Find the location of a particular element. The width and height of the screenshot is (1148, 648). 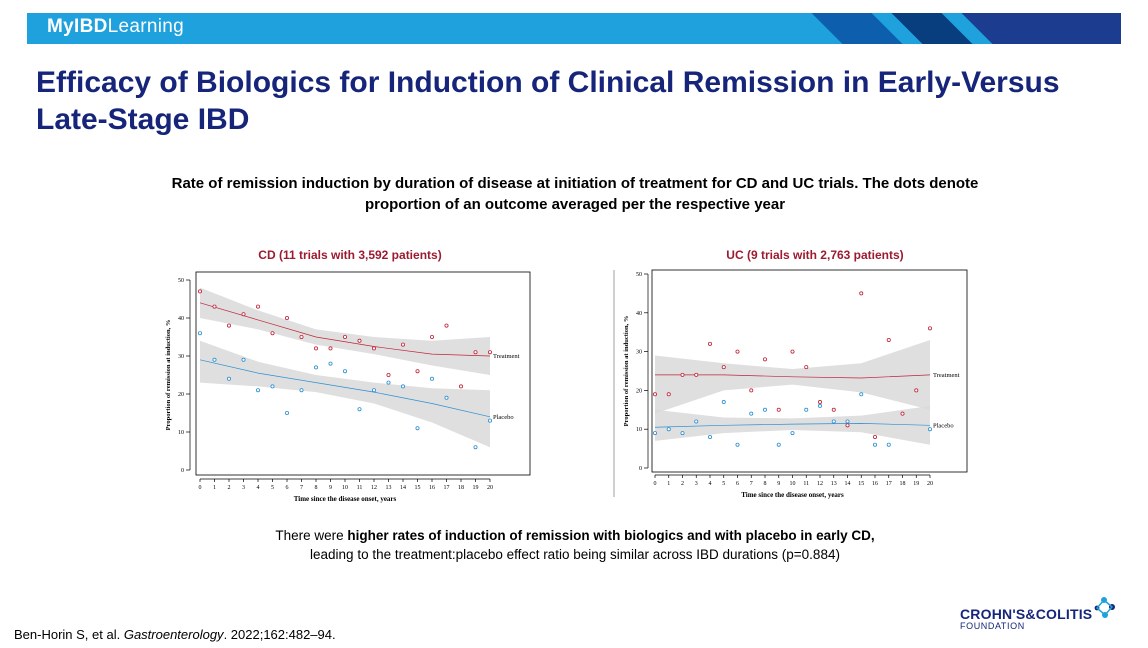

brand-logo: MyIBDLearning is located at coordinates (115, 26).